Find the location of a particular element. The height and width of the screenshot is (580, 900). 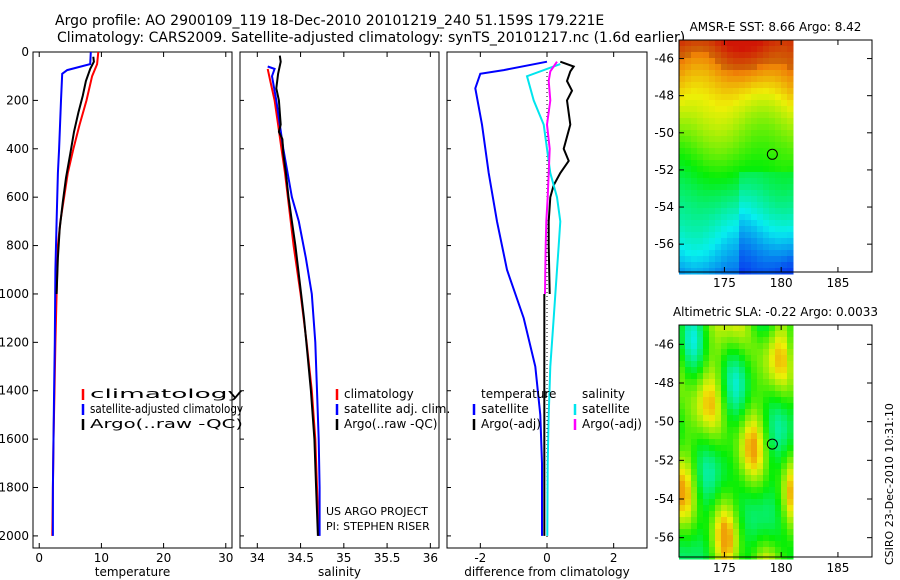

lat-tick-label: -56 is located at coordinates (664, 538).